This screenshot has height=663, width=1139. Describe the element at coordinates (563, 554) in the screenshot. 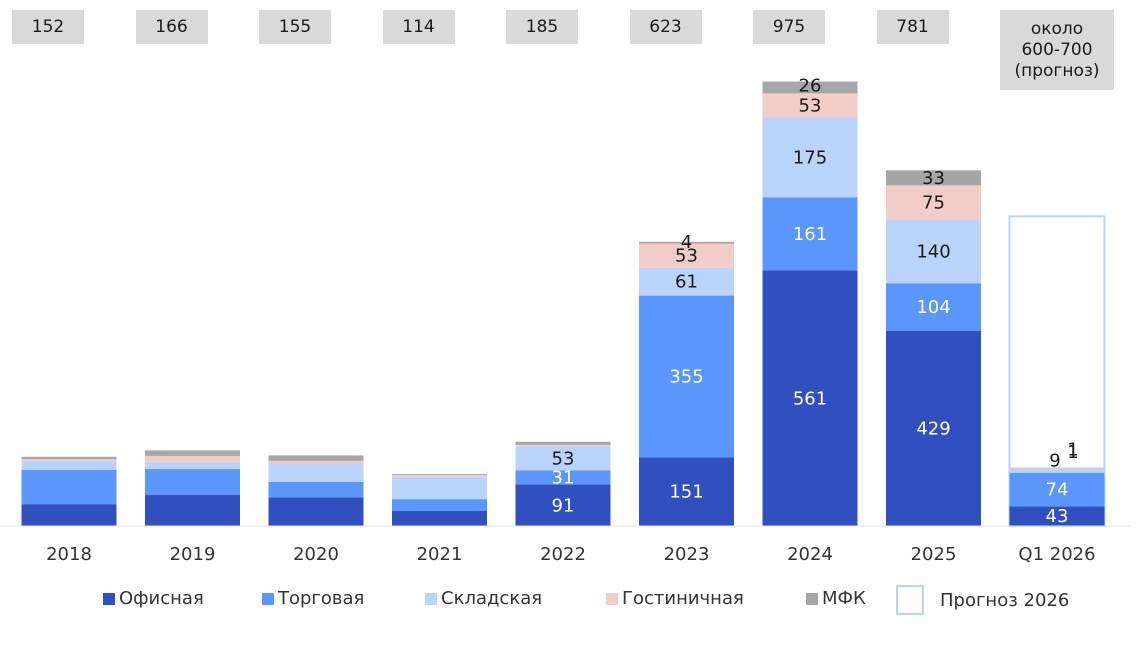

I see `x-tick-label: 2022` at that location.